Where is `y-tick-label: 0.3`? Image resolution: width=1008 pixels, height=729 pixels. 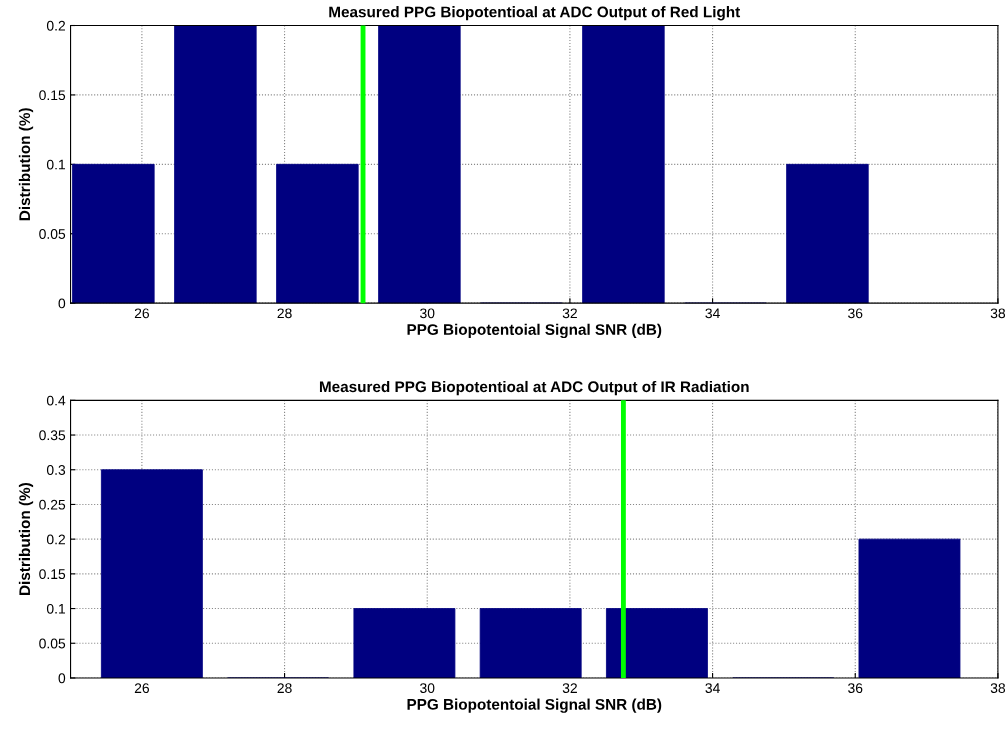 y-tick-label: 0.3 is located at coordinates (56, 470).